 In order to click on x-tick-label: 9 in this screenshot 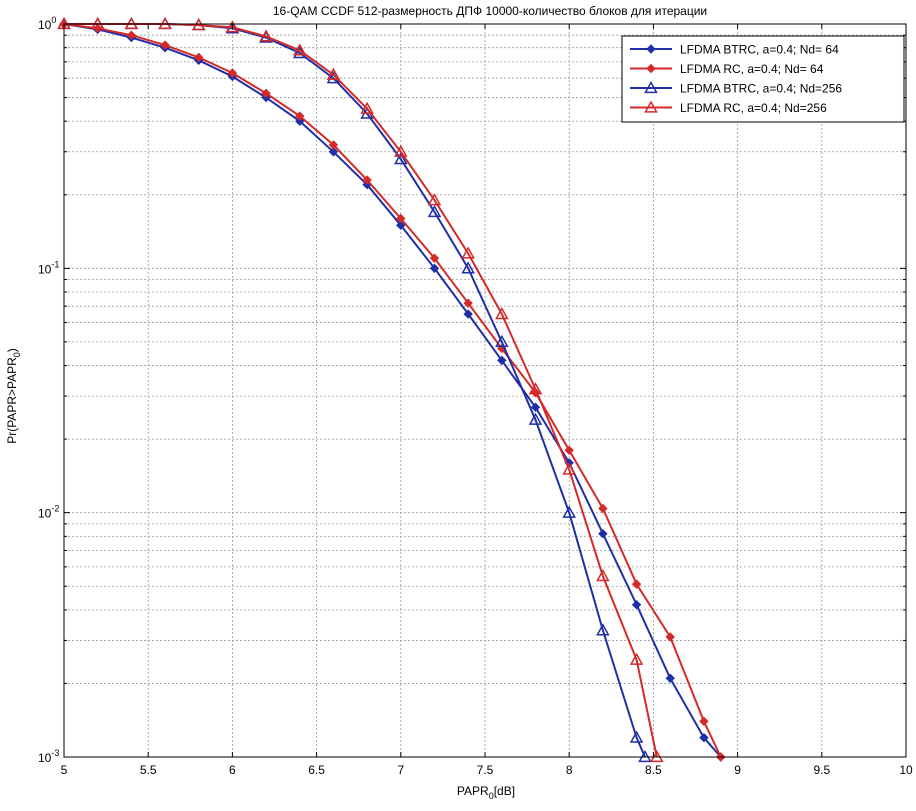, I will do `click(737, 770)`.